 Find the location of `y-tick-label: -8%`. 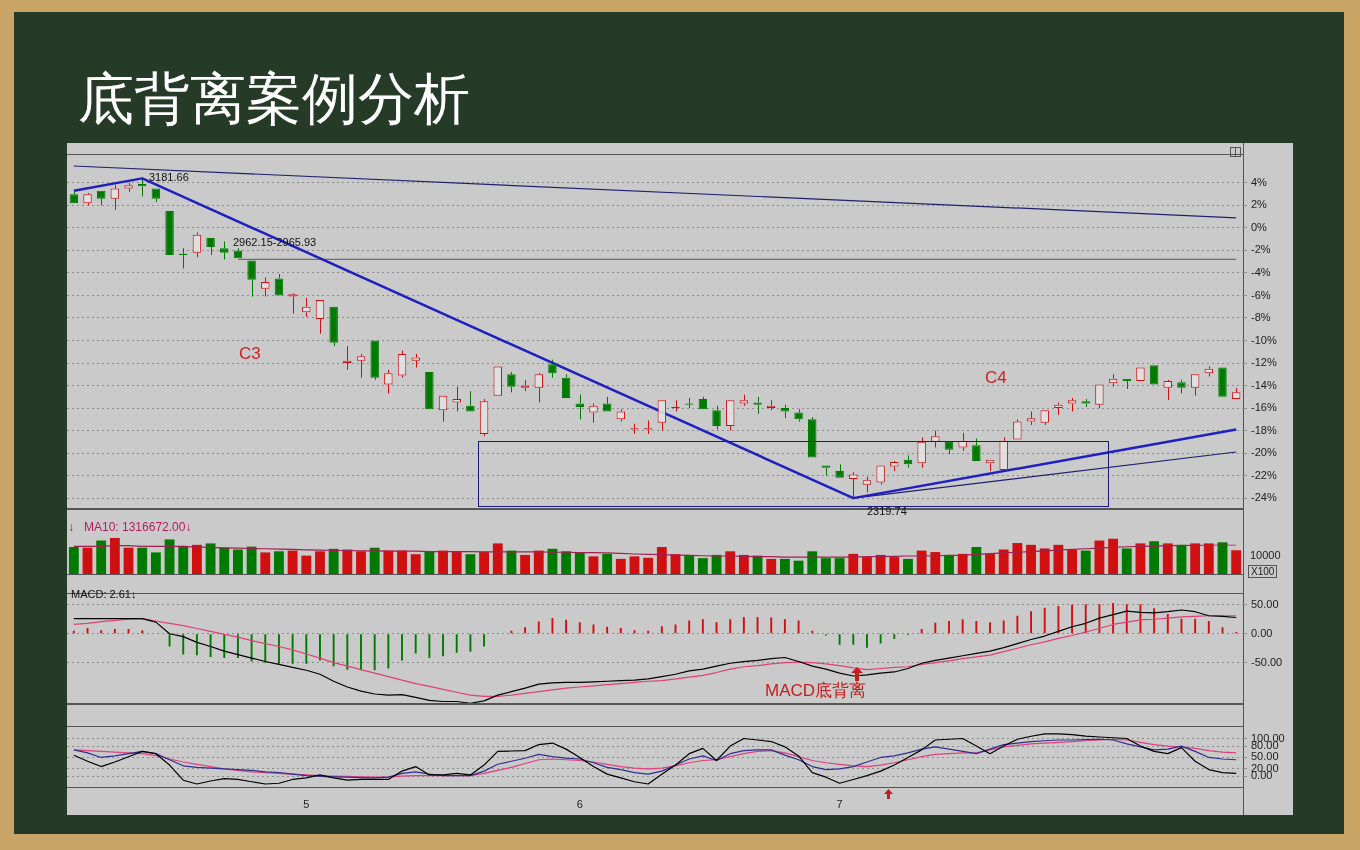

y-tick-label: -8% is located at coordinates (1261, 317).